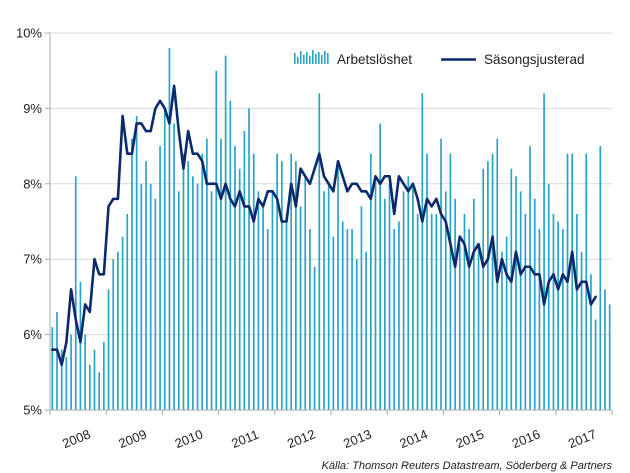 Image resolution: width=630 pixels, height=473 pixels. What do you see at coordinates (32, 334) in the screenshot?
I see `ytick-label: 6%` at bounding box center [32, 334].